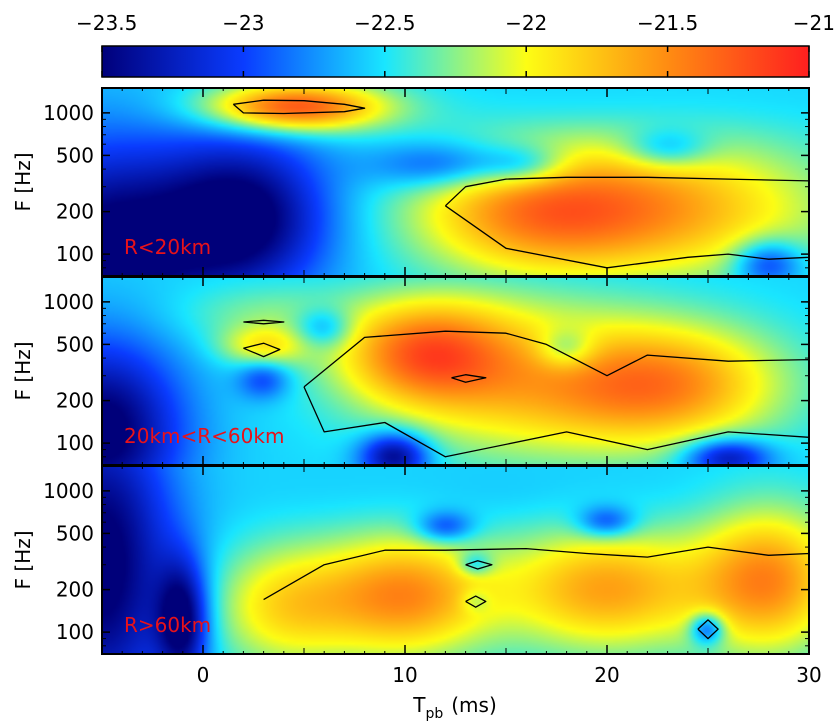  What do you see at coordinates (384, 23) in the screenshot?
I see `colorbar-tick-label: −22.5` at bounding box center [384, 23].